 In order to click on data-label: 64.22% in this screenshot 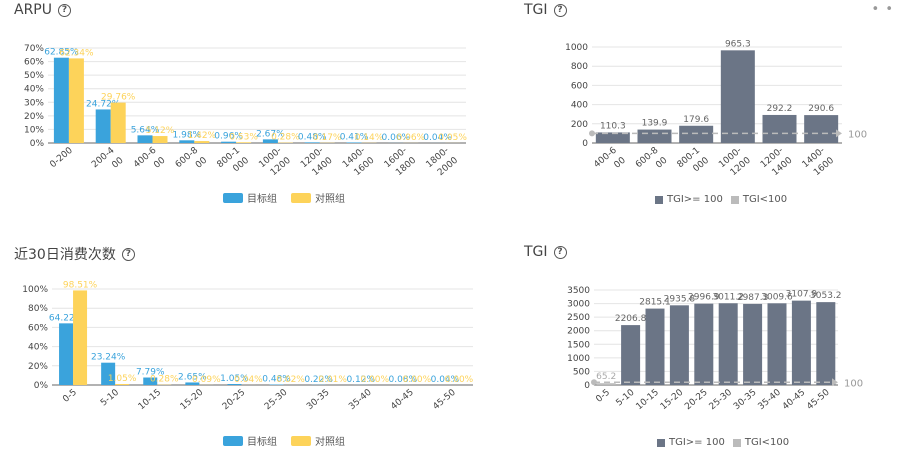, I will do `click(66, 318)`.